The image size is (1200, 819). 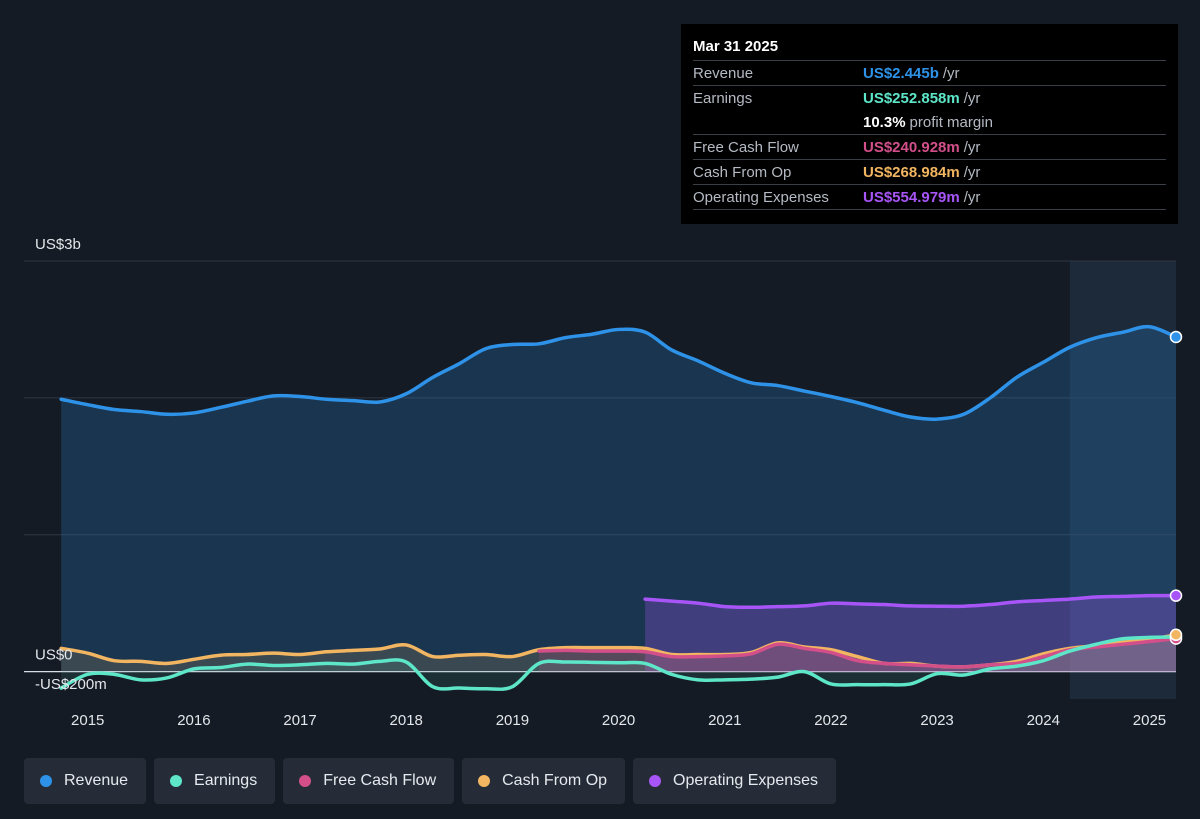 What do you see at coordinates (746, 780) in the screenshot?
I see `legend-label: Operating Expenses` at bounding box center [746, 780].